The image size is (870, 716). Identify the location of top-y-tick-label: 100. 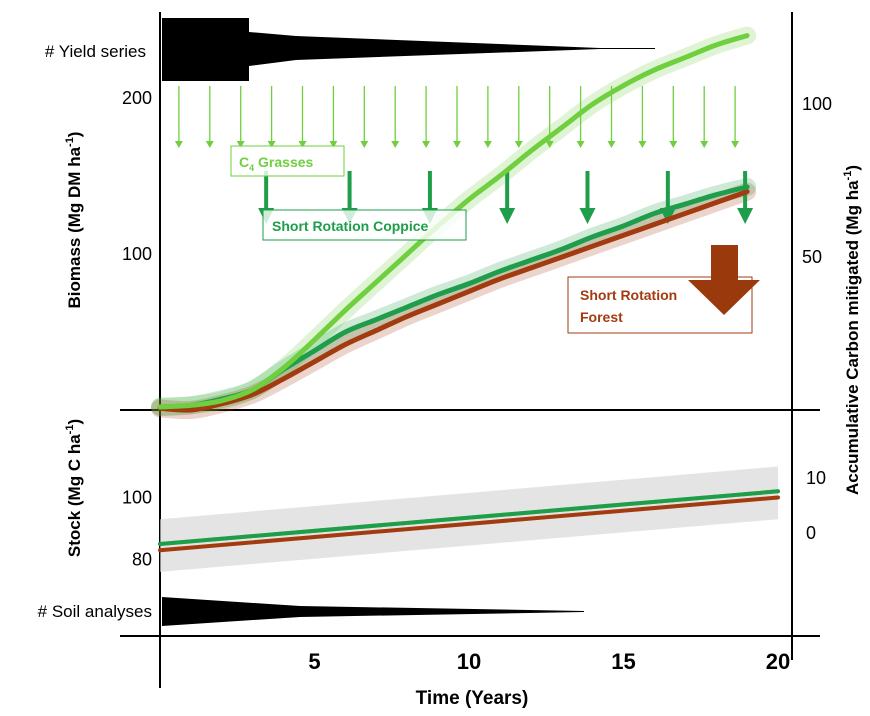
(137, 254).